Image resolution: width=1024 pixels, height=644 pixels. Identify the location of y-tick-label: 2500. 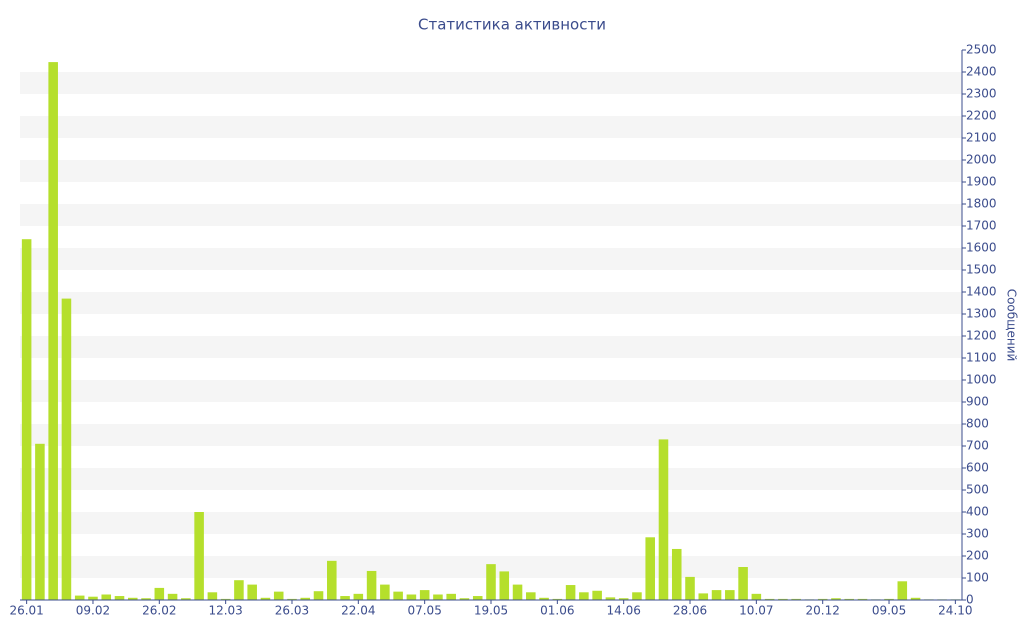
(981, 50).